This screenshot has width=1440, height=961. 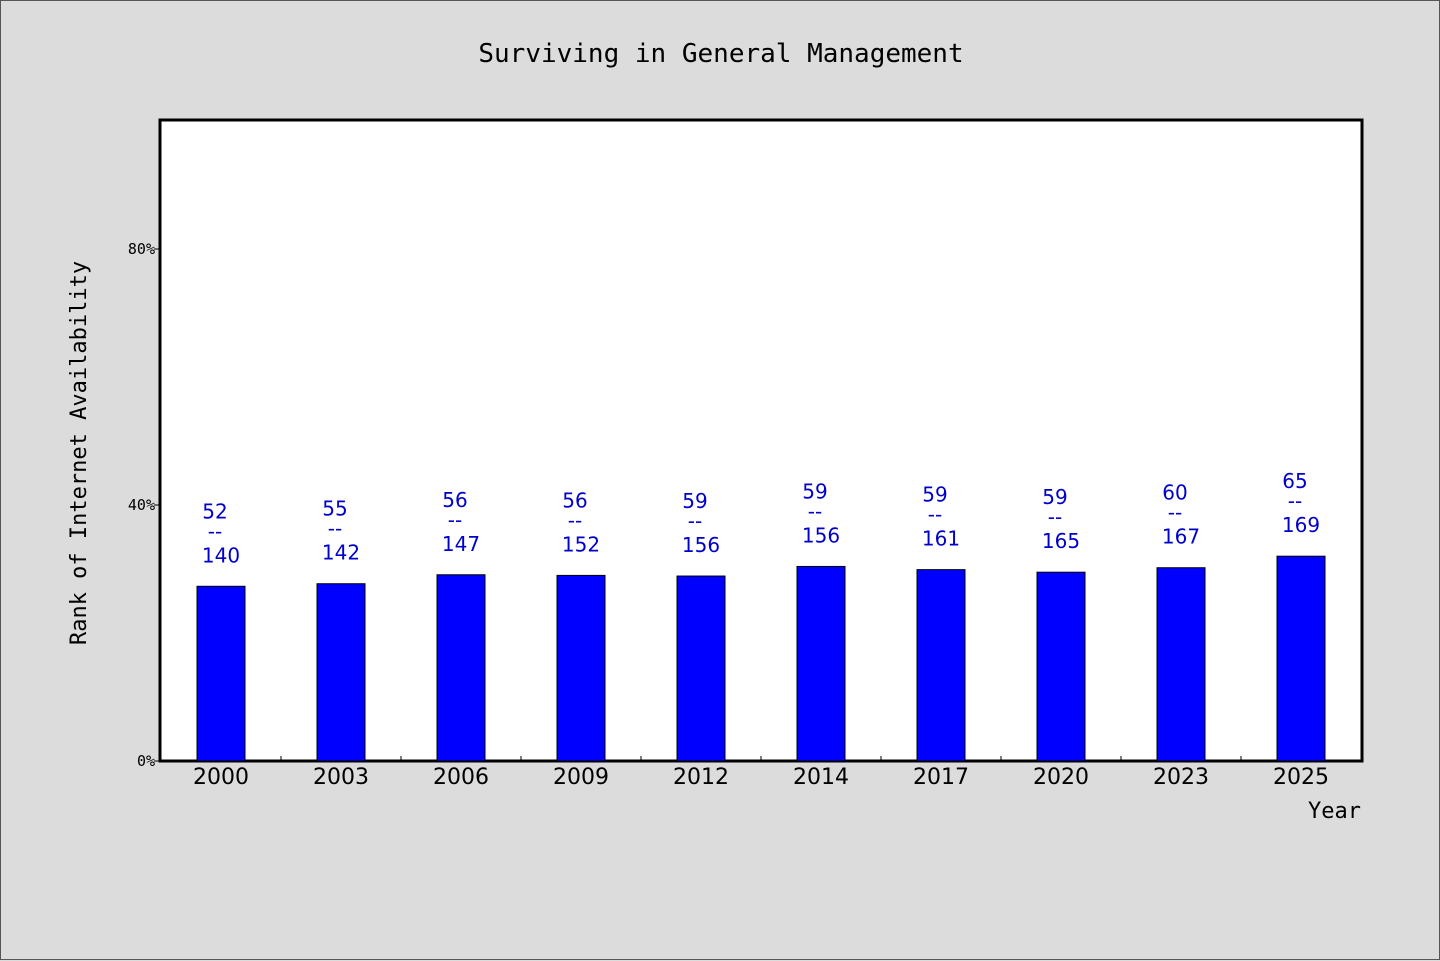 What do you see at coordinates (1301, 777) in the screenshot?
I see `x-tick-label: 2025` at bounding box center [1301, 777].